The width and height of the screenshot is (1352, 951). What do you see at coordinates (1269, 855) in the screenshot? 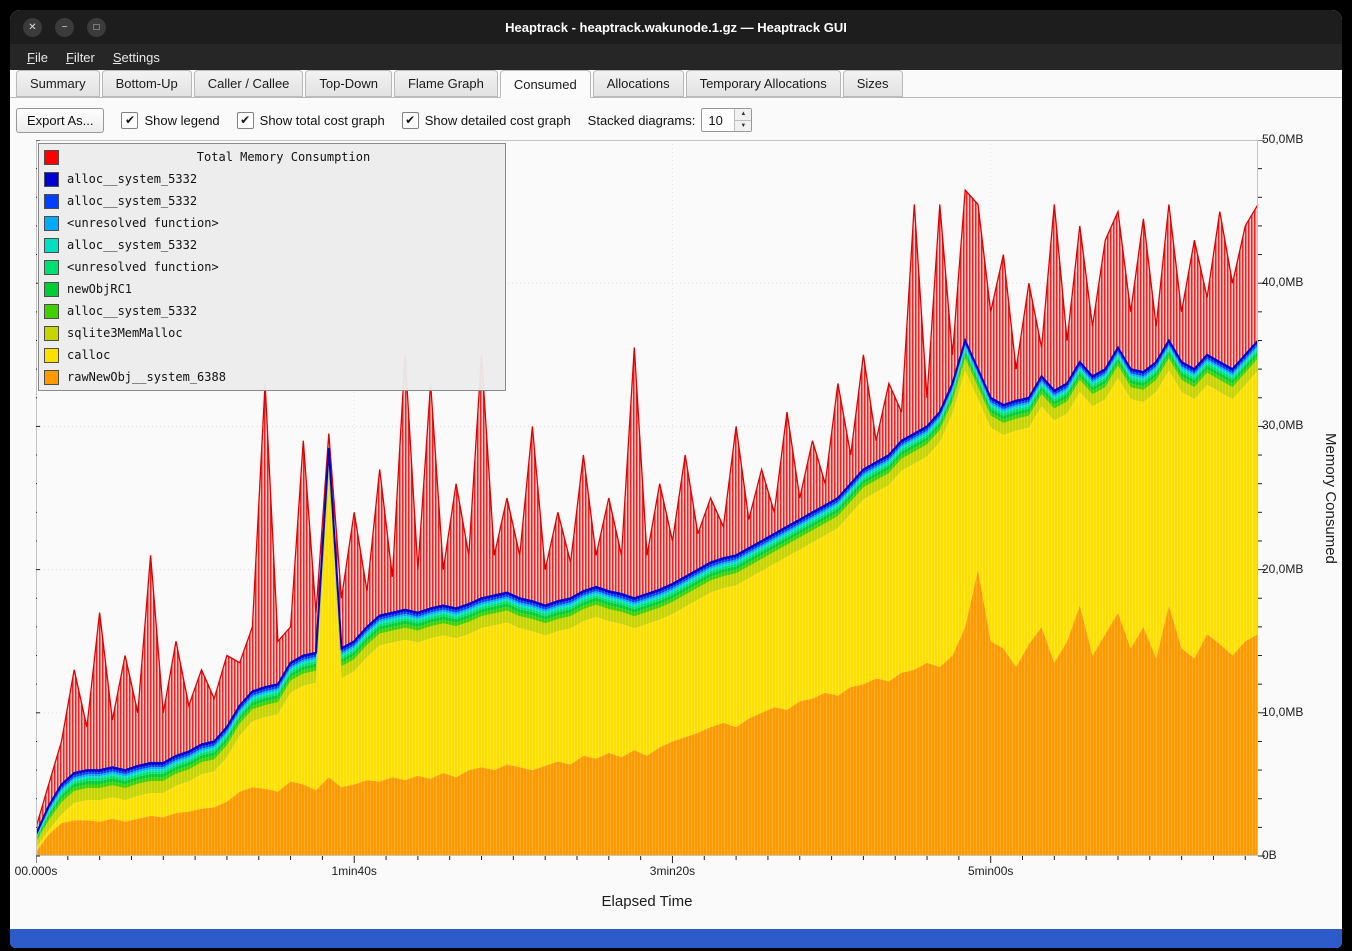
I see `y-axis-tick-label: 0B` at bounding box center [1269, 855].